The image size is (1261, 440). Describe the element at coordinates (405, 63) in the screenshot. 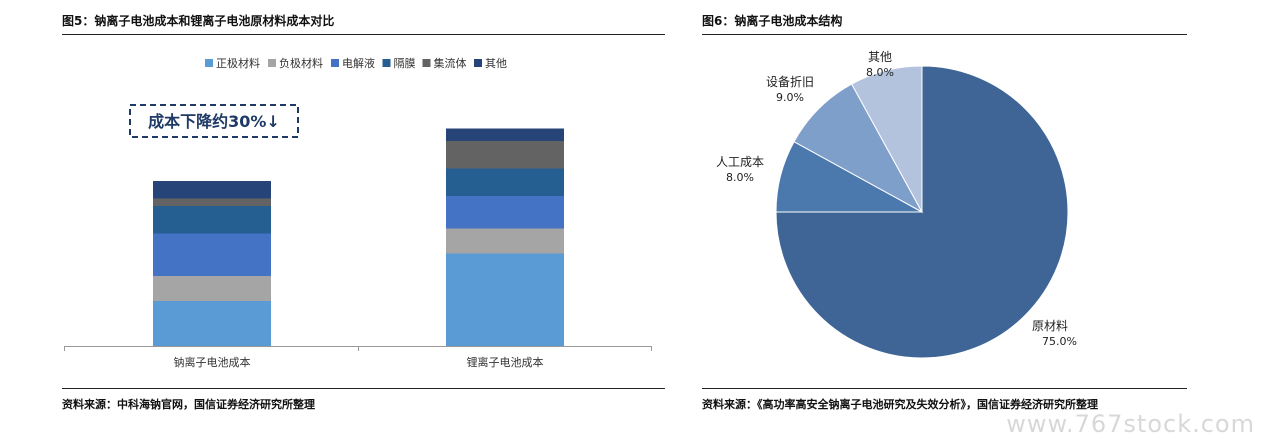

I see `legend-label: 隔膜` at that location.